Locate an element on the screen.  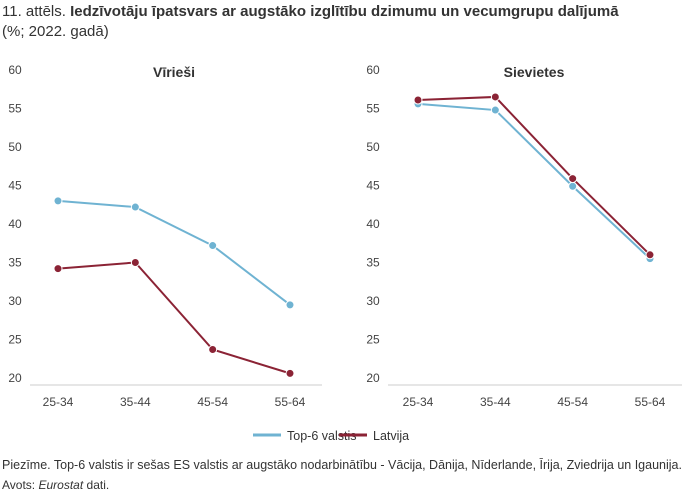
legend: Top-6 valstis Latvija is located at coordinates (331, 436).